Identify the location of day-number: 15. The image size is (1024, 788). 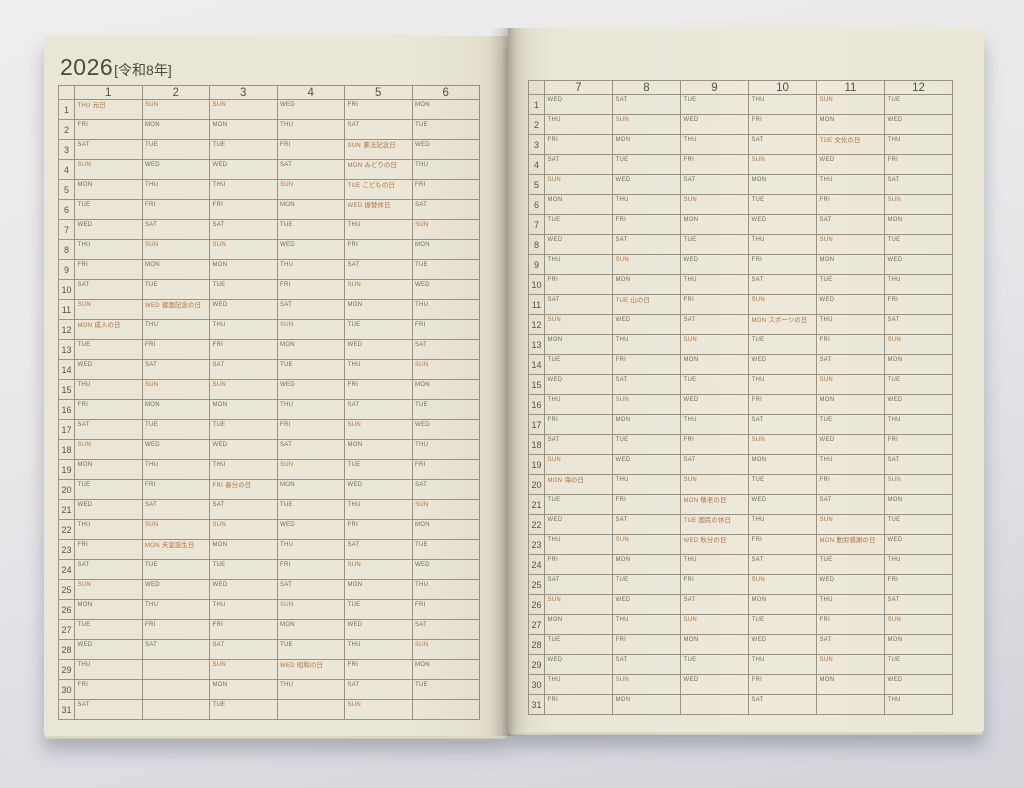
(67, 390).